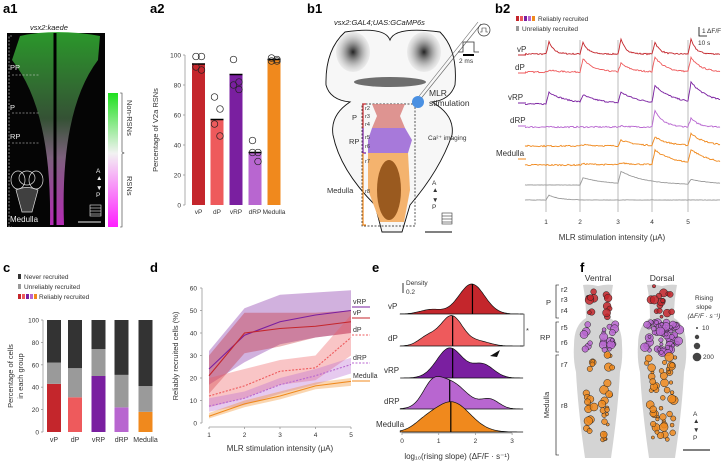 This screenshot has height=466, width=723. I want to click on x-tick-label: Medulla, so click(274, 212).